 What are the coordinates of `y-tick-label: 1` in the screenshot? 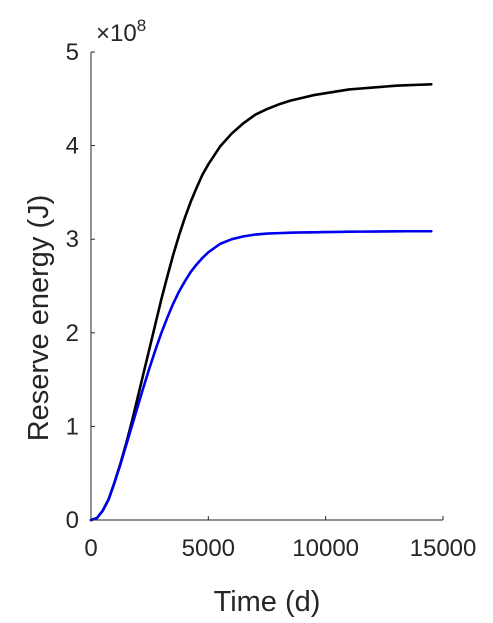 It's located at (72, 426).